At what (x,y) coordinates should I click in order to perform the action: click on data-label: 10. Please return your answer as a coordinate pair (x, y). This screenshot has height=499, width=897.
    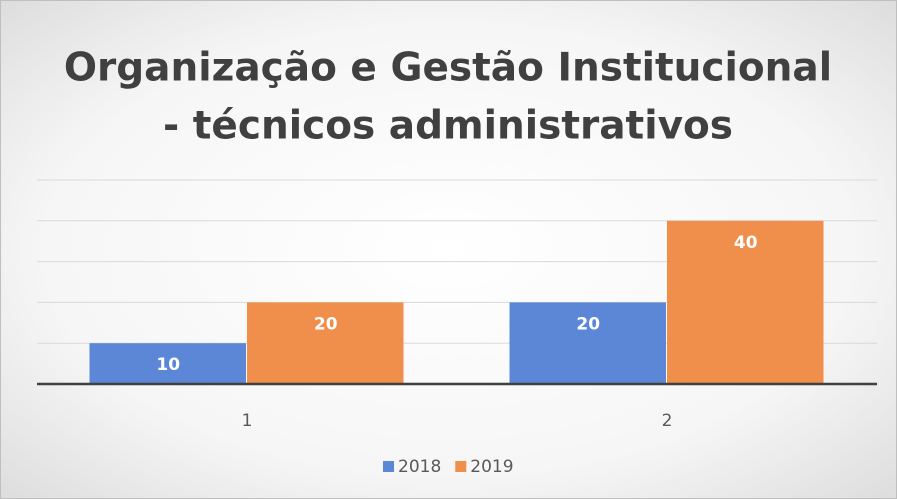
    Looking at the image, I should click on (168, 365).